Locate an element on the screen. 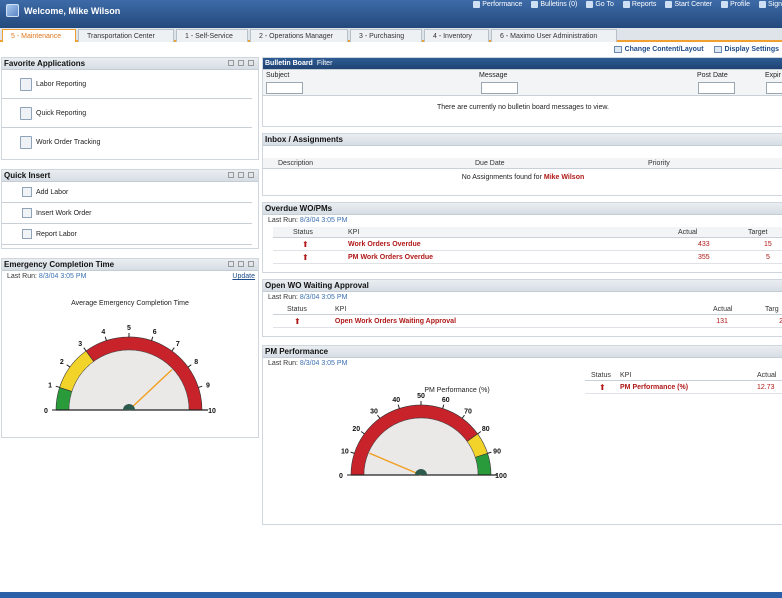 Image resolution: width=782 pixels, height=598 pixels. nav-reports: Reports is located at coordinates (639, 4).